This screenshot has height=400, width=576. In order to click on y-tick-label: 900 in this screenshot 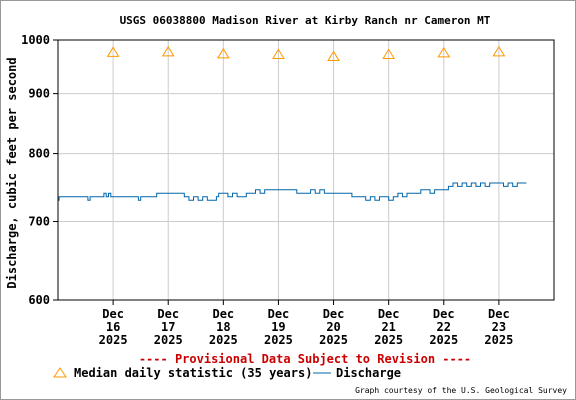, I will do `click(39, 94)`.